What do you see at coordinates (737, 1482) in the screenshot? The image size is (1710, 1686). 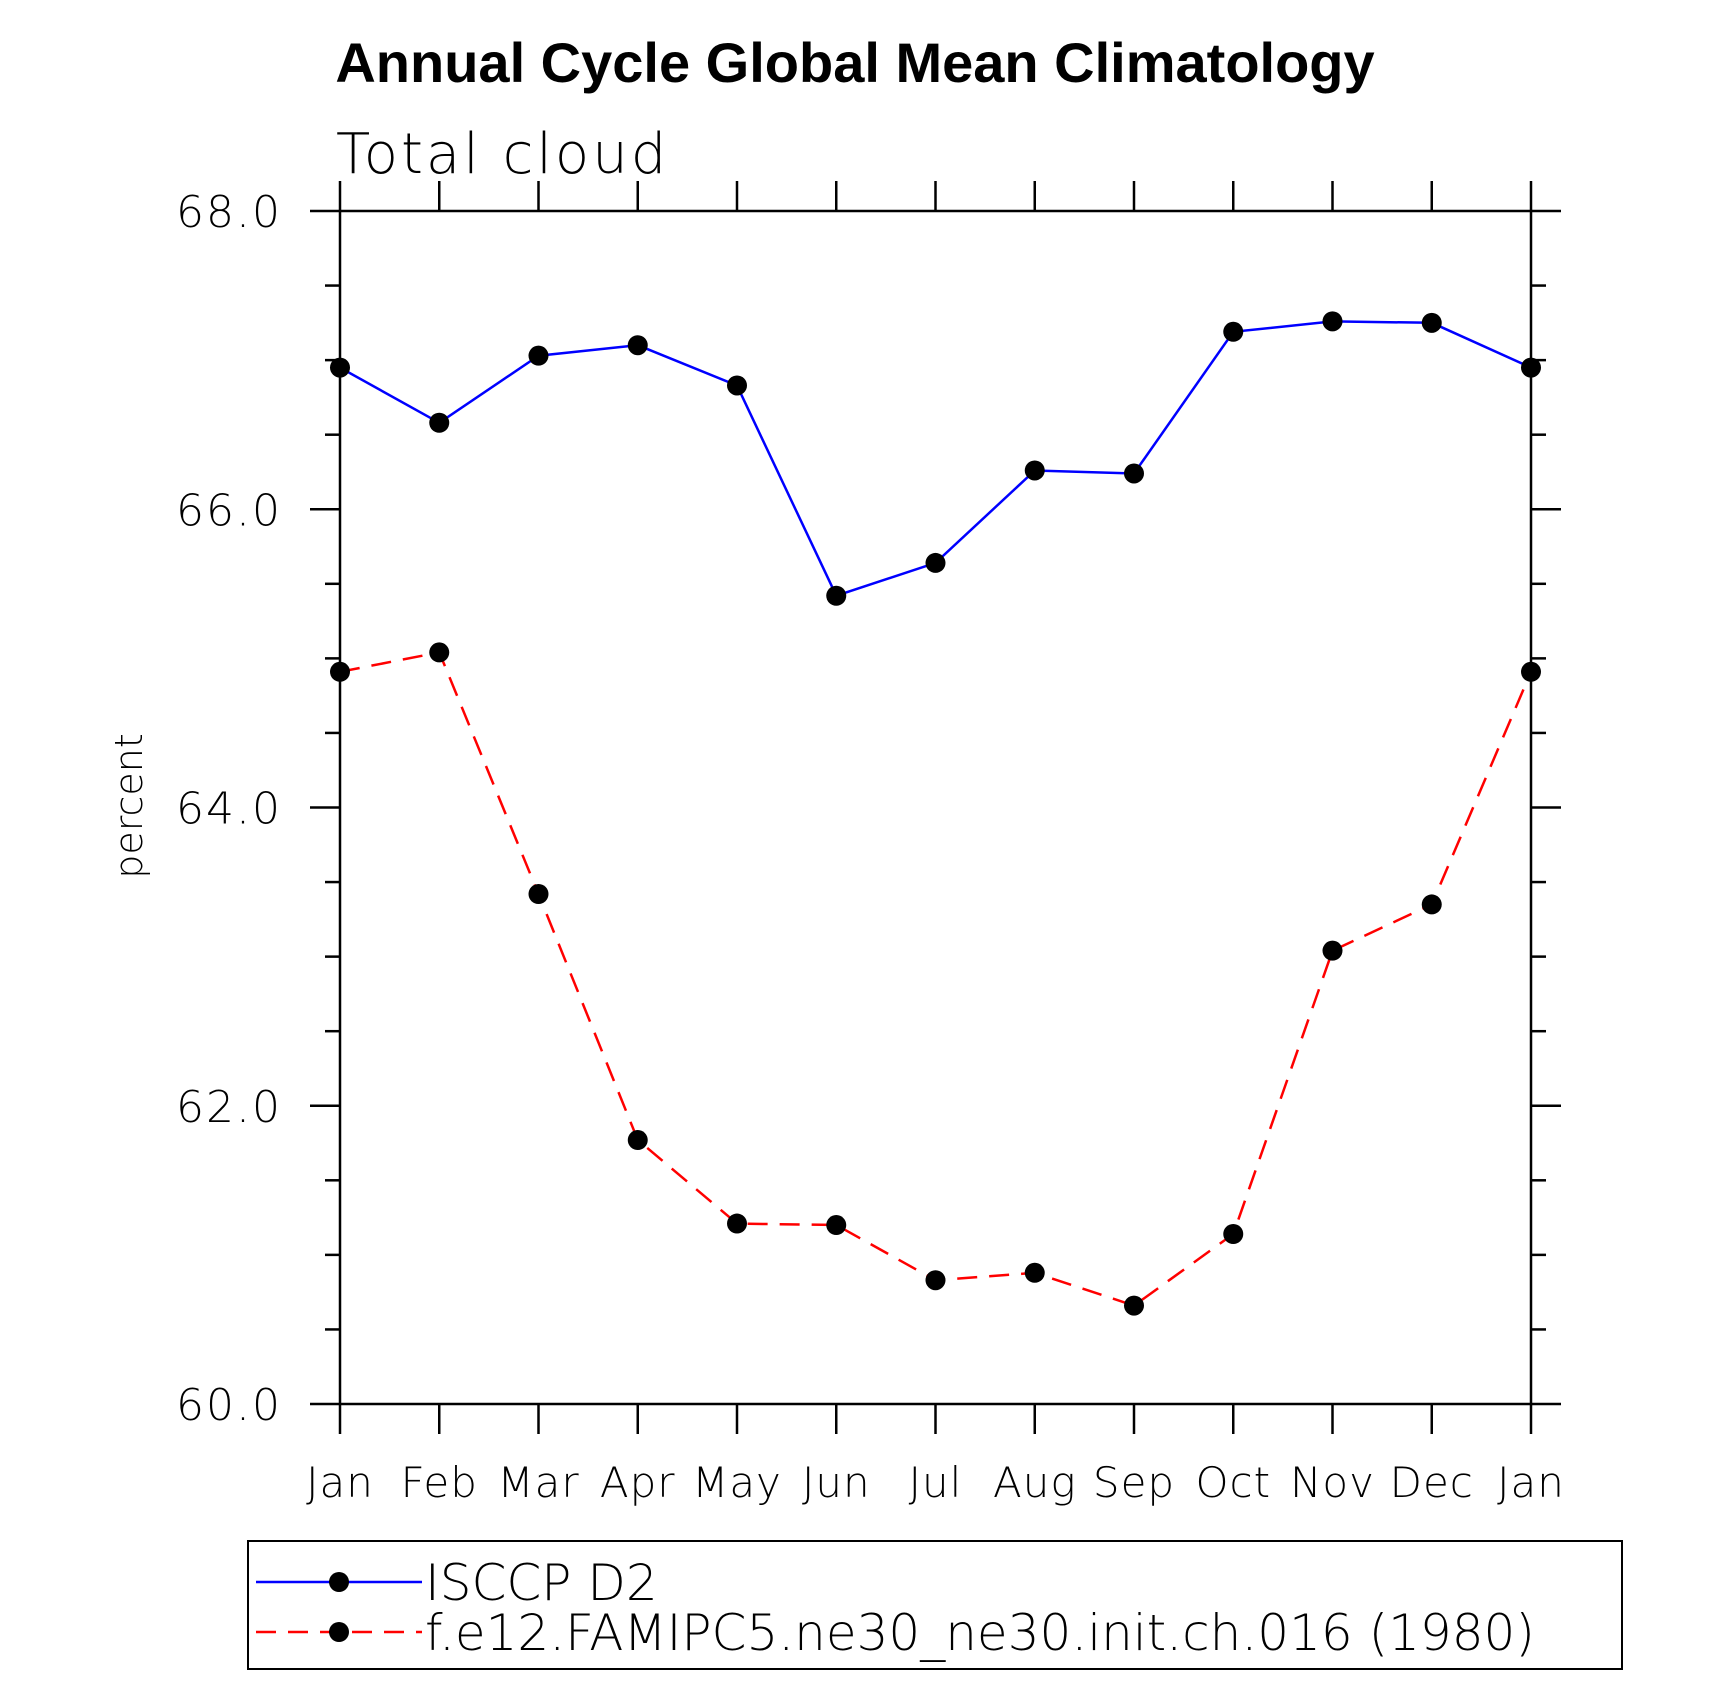 I see `x-tick-label: May` at bounding box center [737, 1482].